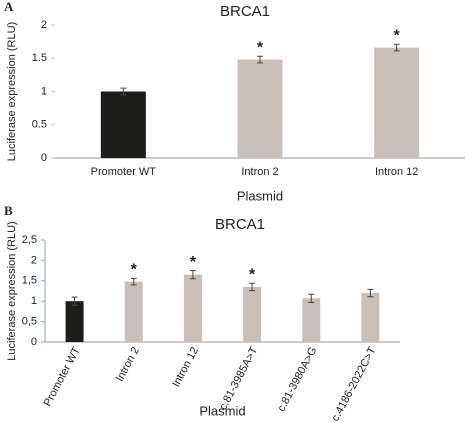 Image resolution: width=474 pixels, height=422 pixels. What do you see at coordinates (9, 7) in the screenshot?
I see `panel-label: A` at bounding box center [9, 7].